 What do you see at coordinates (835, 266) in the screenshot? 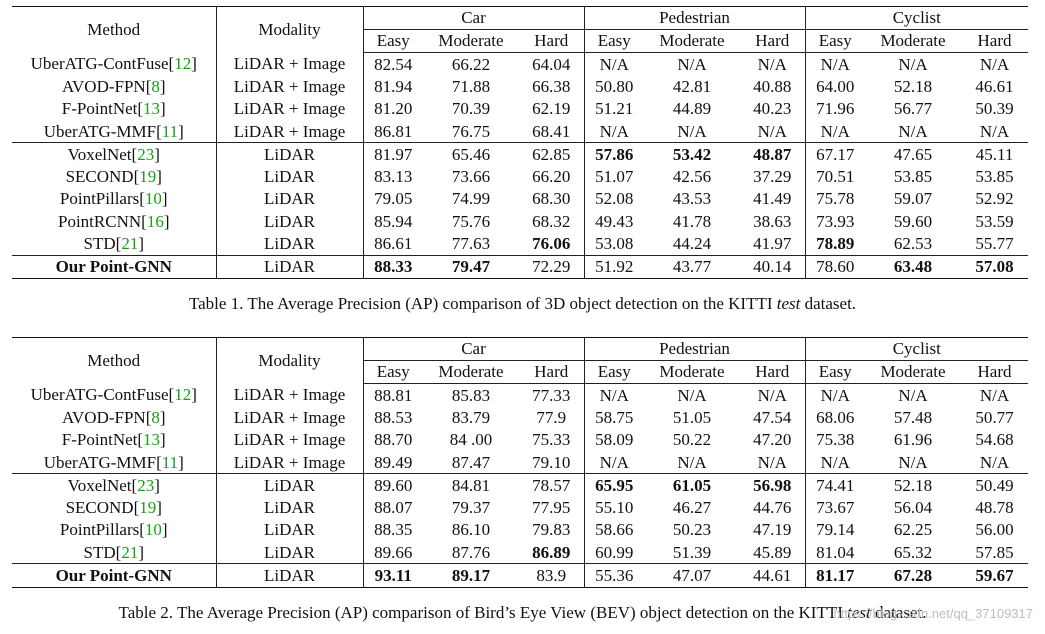
I see `value-cell: 78.60` at bounding box center [835, 266].